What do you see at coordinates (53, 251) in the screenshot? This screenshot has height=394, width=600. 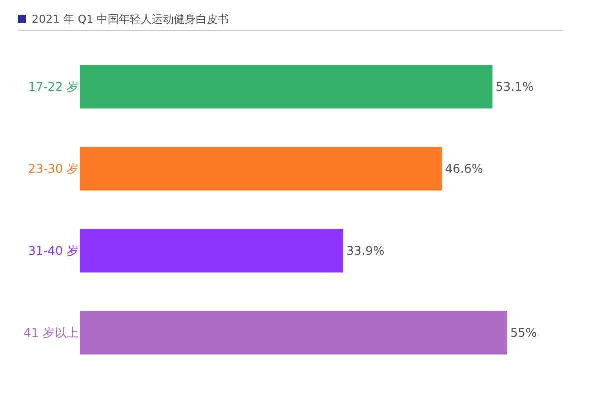 I see `y-tick-label: 31-40 岁` at bounding box center [53, 251].